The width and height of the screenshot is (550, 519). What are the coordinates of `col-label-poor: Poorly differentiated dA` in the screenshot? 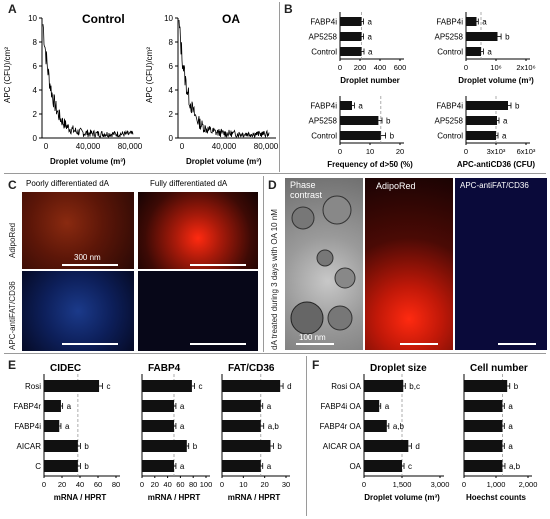 It's located at (68, 183).